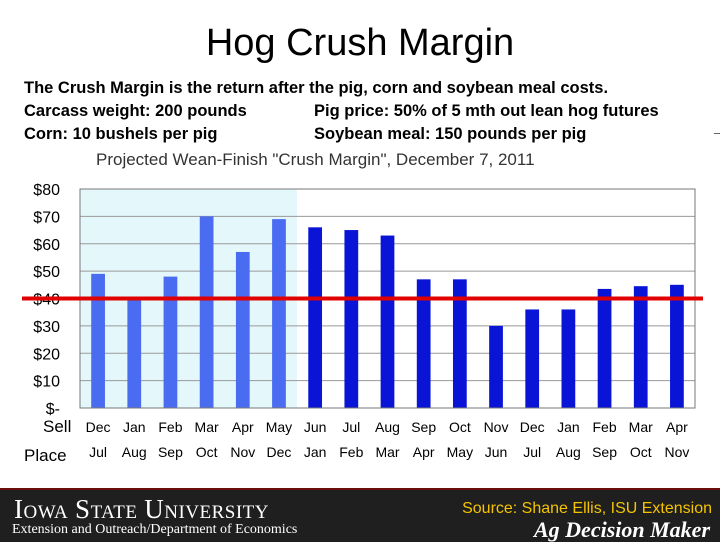  Describe the element at coordinates (142, 509) in the screenshot. I see `isu-logo: IOWA STATE UNIVERSITY` at that location.